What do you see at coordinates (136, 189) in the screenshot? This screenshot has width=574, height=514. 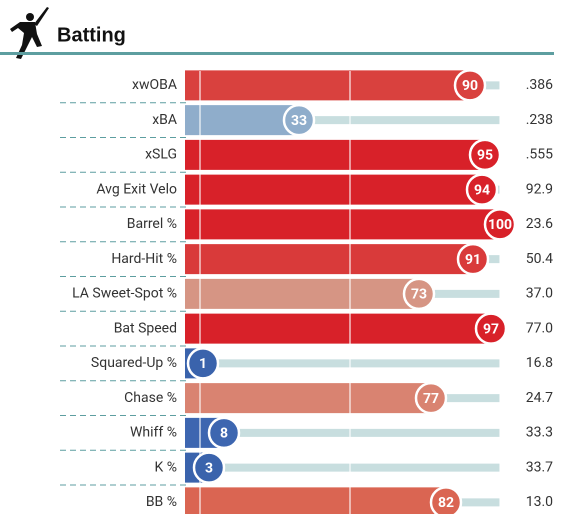 I see `category-label: Avg Exit Velo` at bounding box center [136, 189].